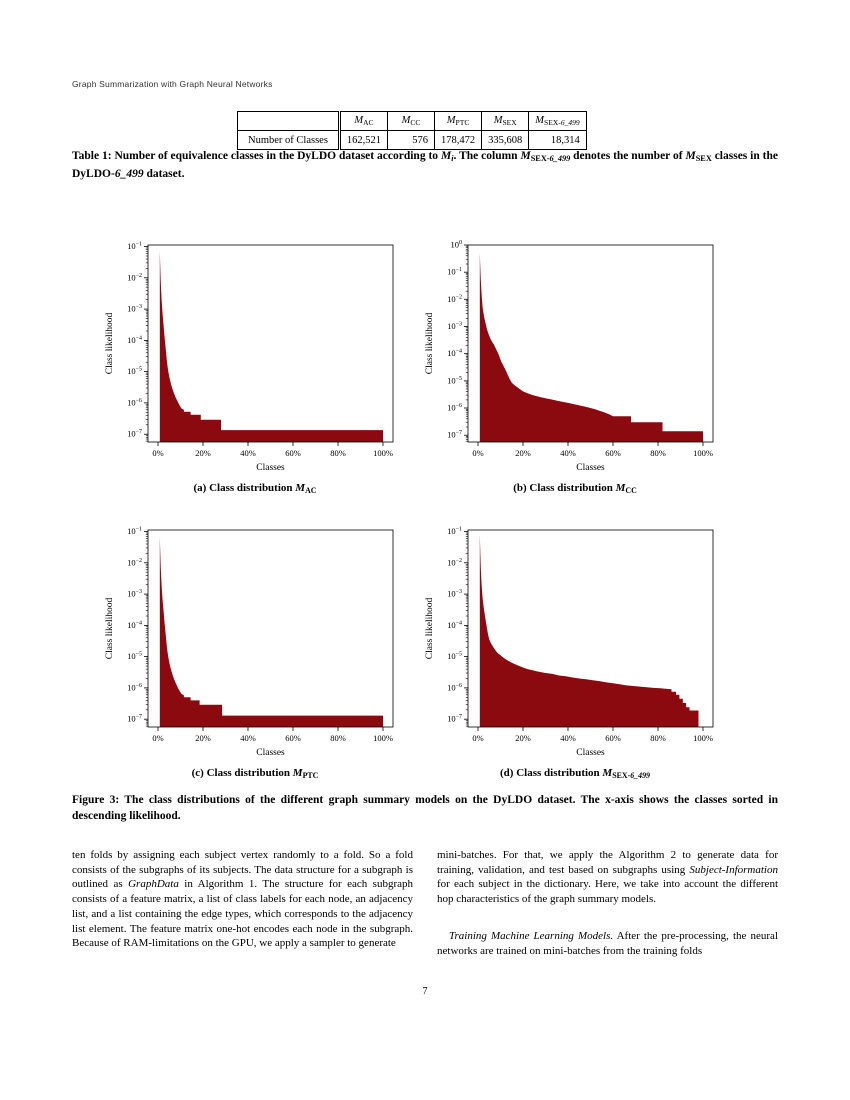  I want to click on chart-c-caption: (c) Class distribution MPTC, so click(255, 773).